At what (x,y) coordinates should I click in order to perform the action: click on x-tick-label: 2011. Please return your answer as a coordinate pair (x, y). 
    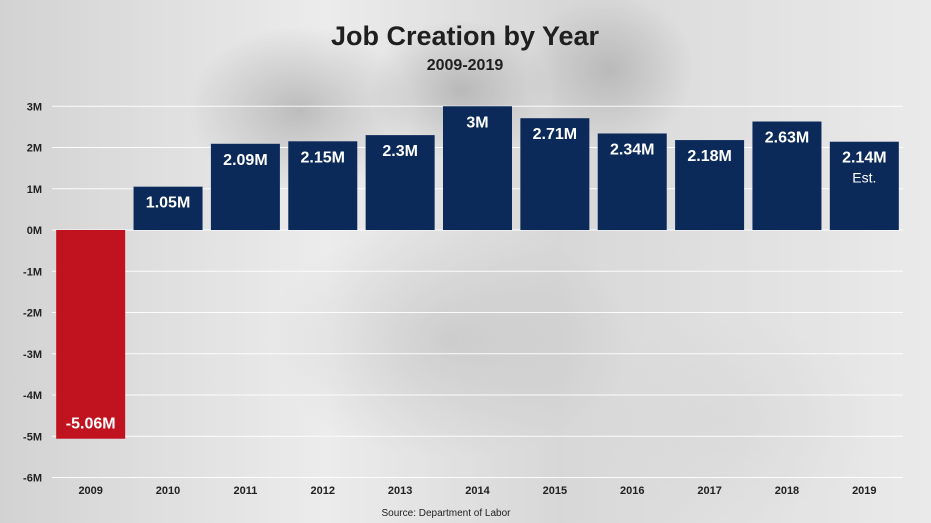
    Looking at the image, I should click on (245, 491).